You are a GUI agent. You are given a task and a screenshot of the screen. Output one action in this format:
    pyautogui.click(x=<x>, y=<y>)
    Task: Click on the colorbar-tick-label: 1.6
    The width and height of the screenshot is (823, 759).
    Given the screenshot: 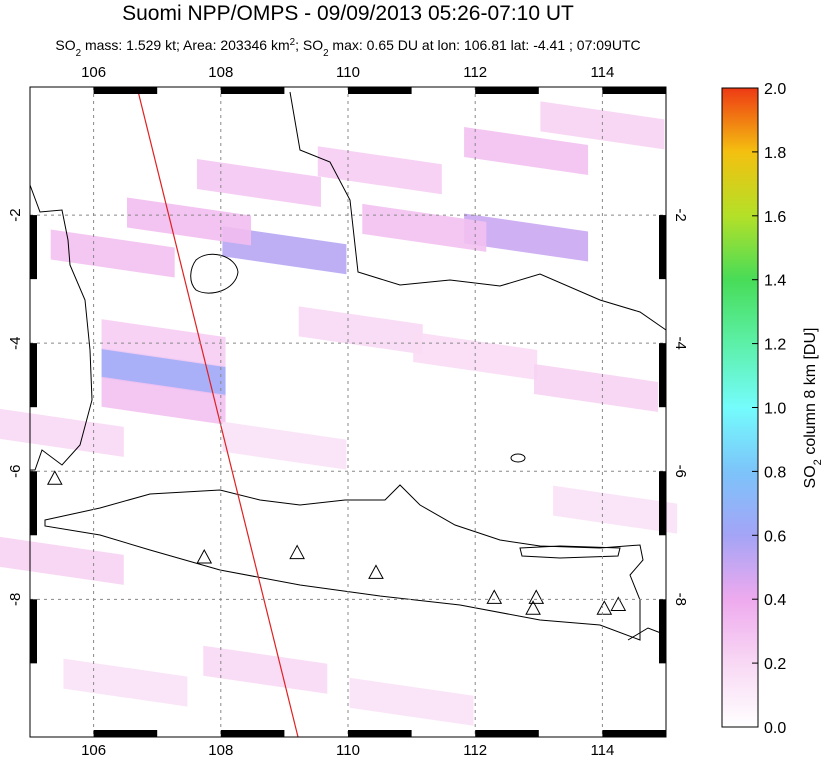 What is the action you would take?
    pyautogui.click(x=775, y=217)
    